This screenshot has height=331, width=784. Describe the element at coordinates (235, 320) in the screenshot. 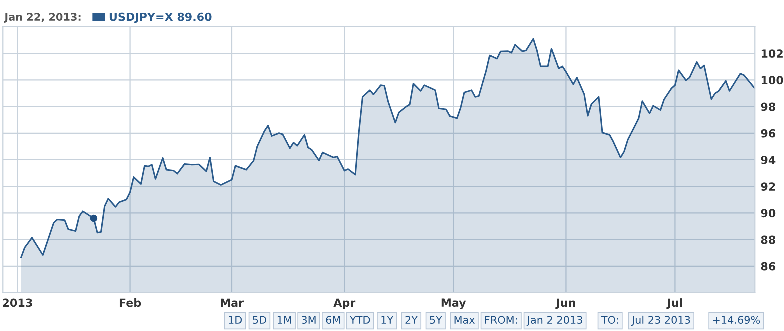

I see `text: 1D` at that location.